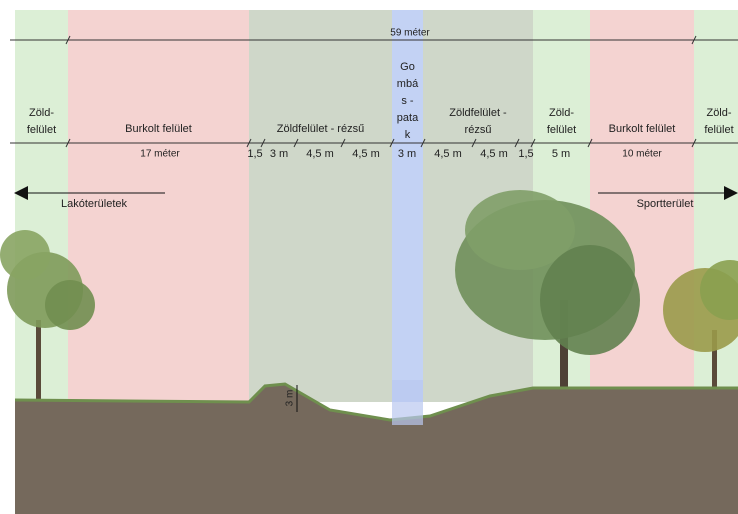  I want to click on tree-willow, so click(547, 290).